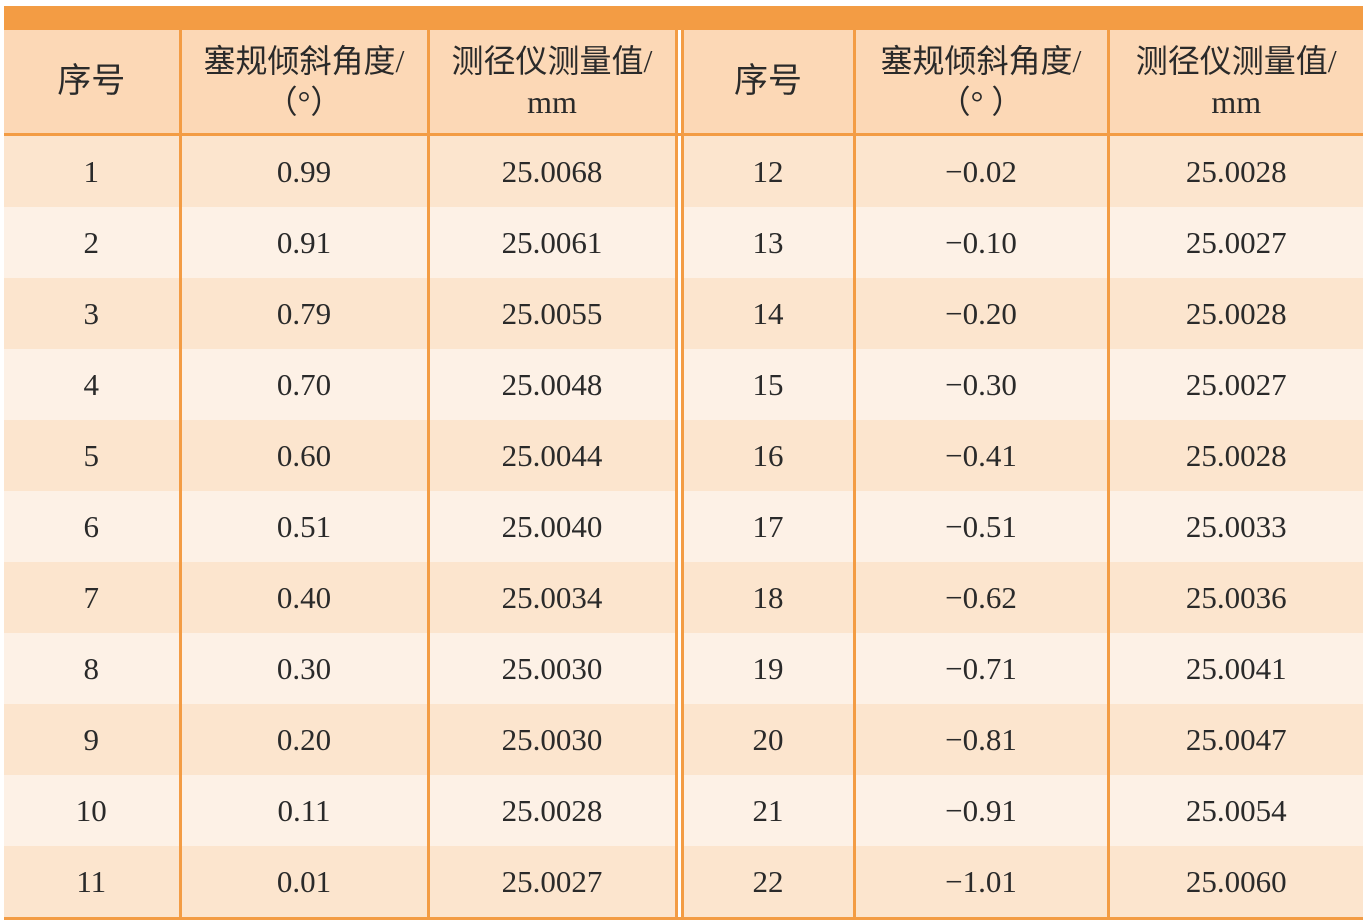 The width and height of the screenshot is (1367, 921). I want to click on right-value-cell: 25.0060, so click(1235, 883).